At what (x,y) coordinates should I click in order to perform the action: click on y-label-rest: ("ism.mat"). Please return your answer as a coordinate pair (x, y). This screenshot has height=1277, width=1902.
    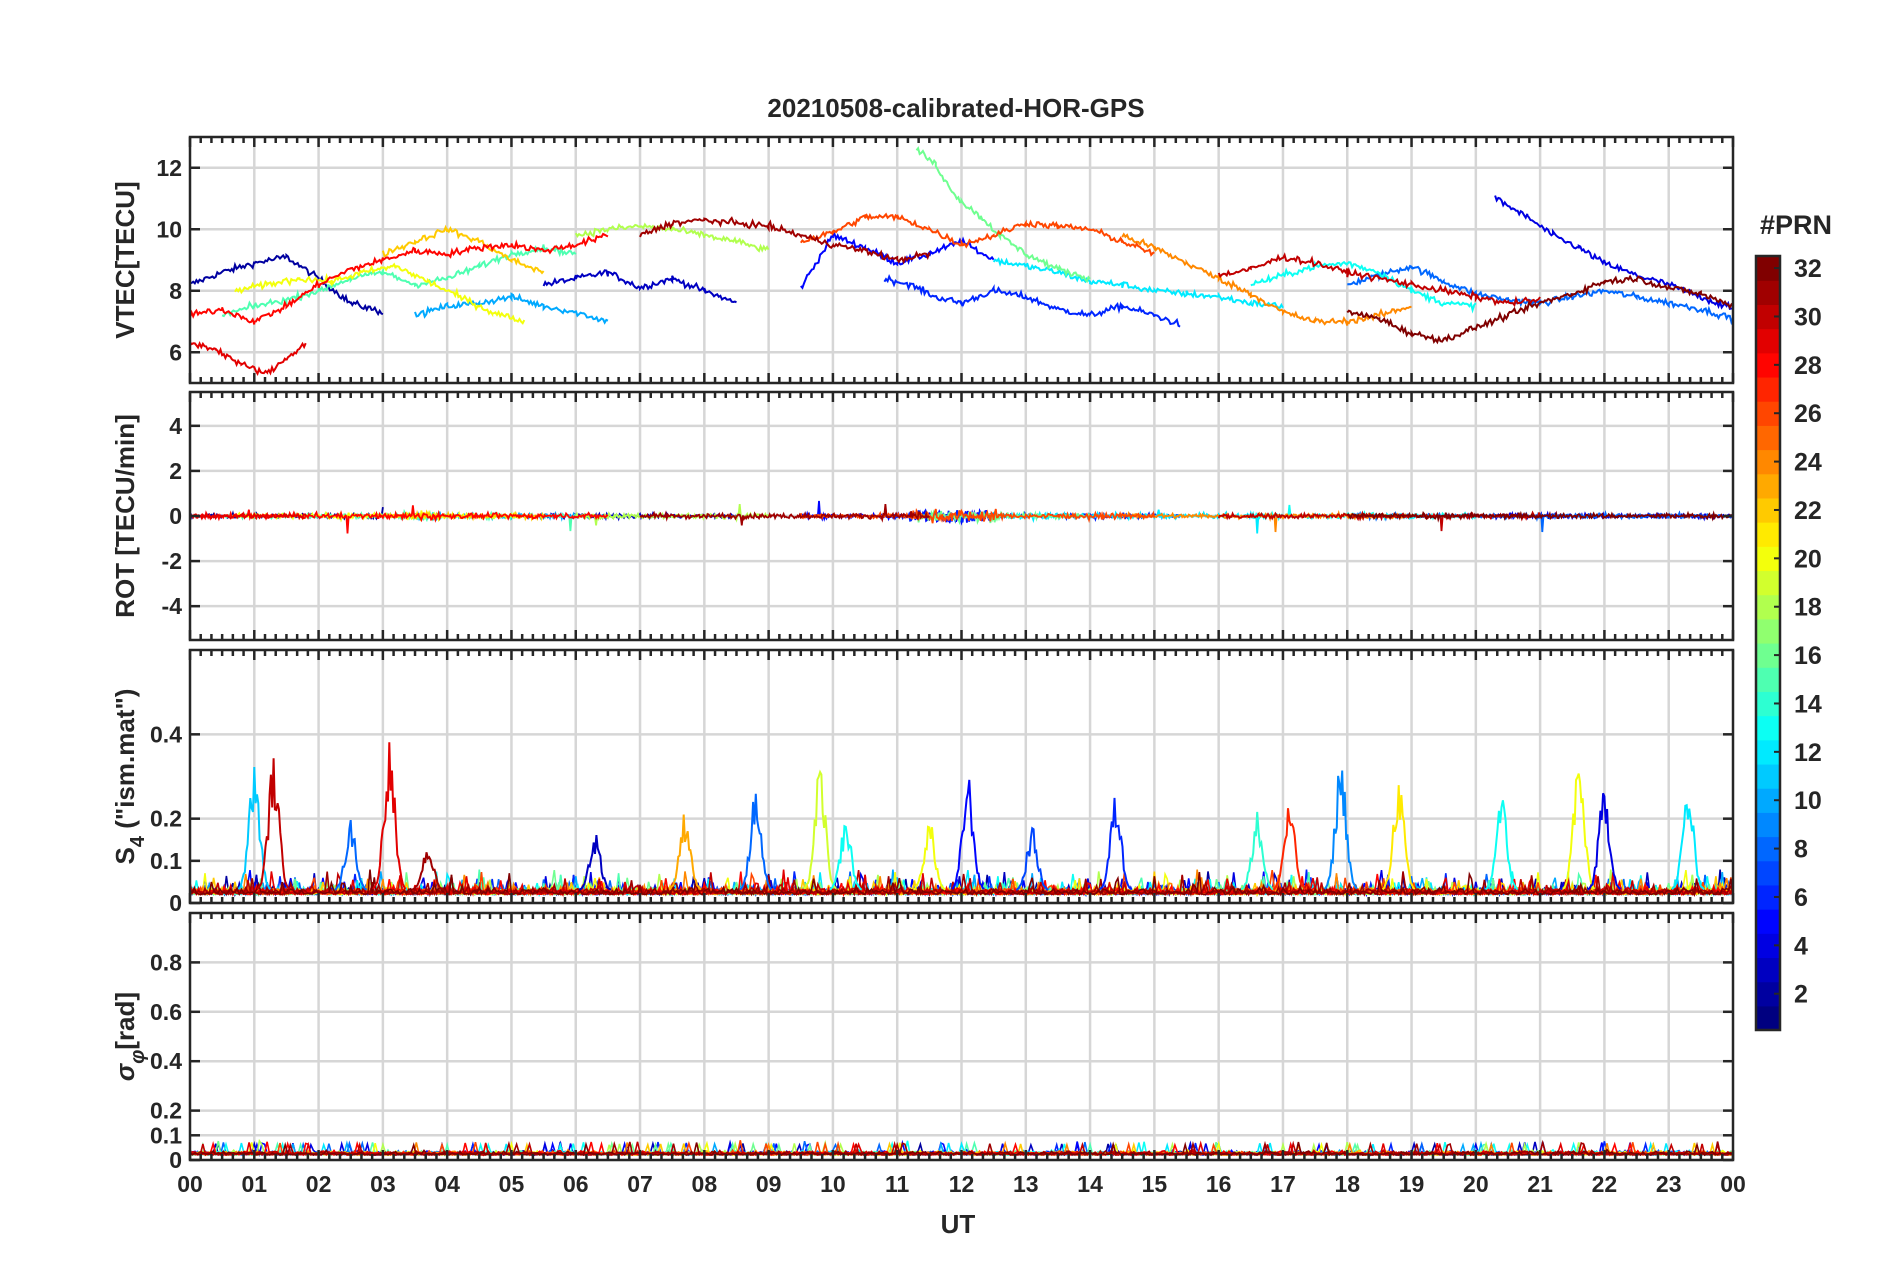
    Looking at the image, I should click on (125, 762).